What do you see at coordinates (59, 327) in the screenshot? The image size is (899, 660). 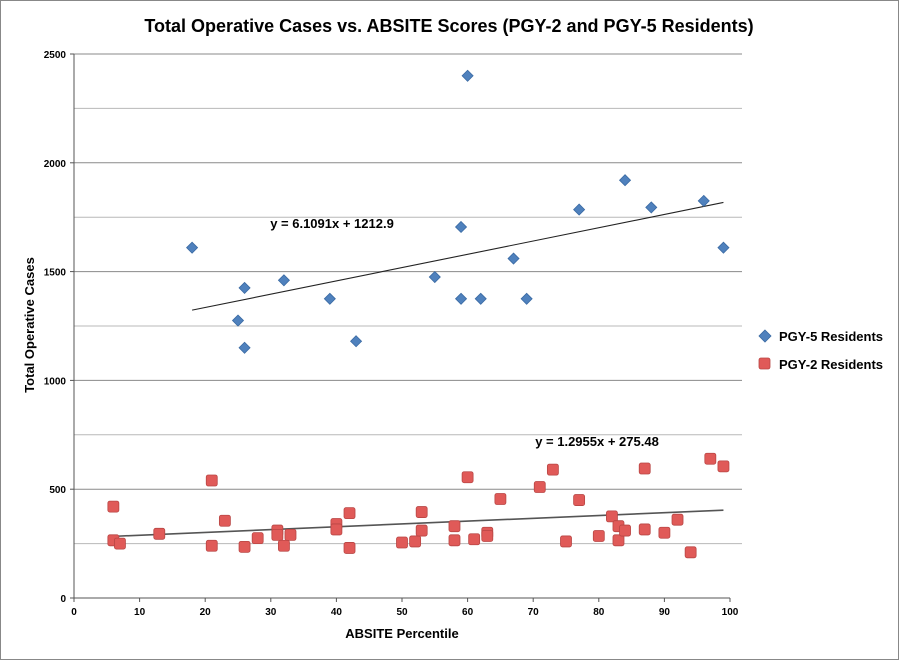 I see `y-tick-labels: 0 500 1000 1500 2000 2500` at bounding box center [59, 327].